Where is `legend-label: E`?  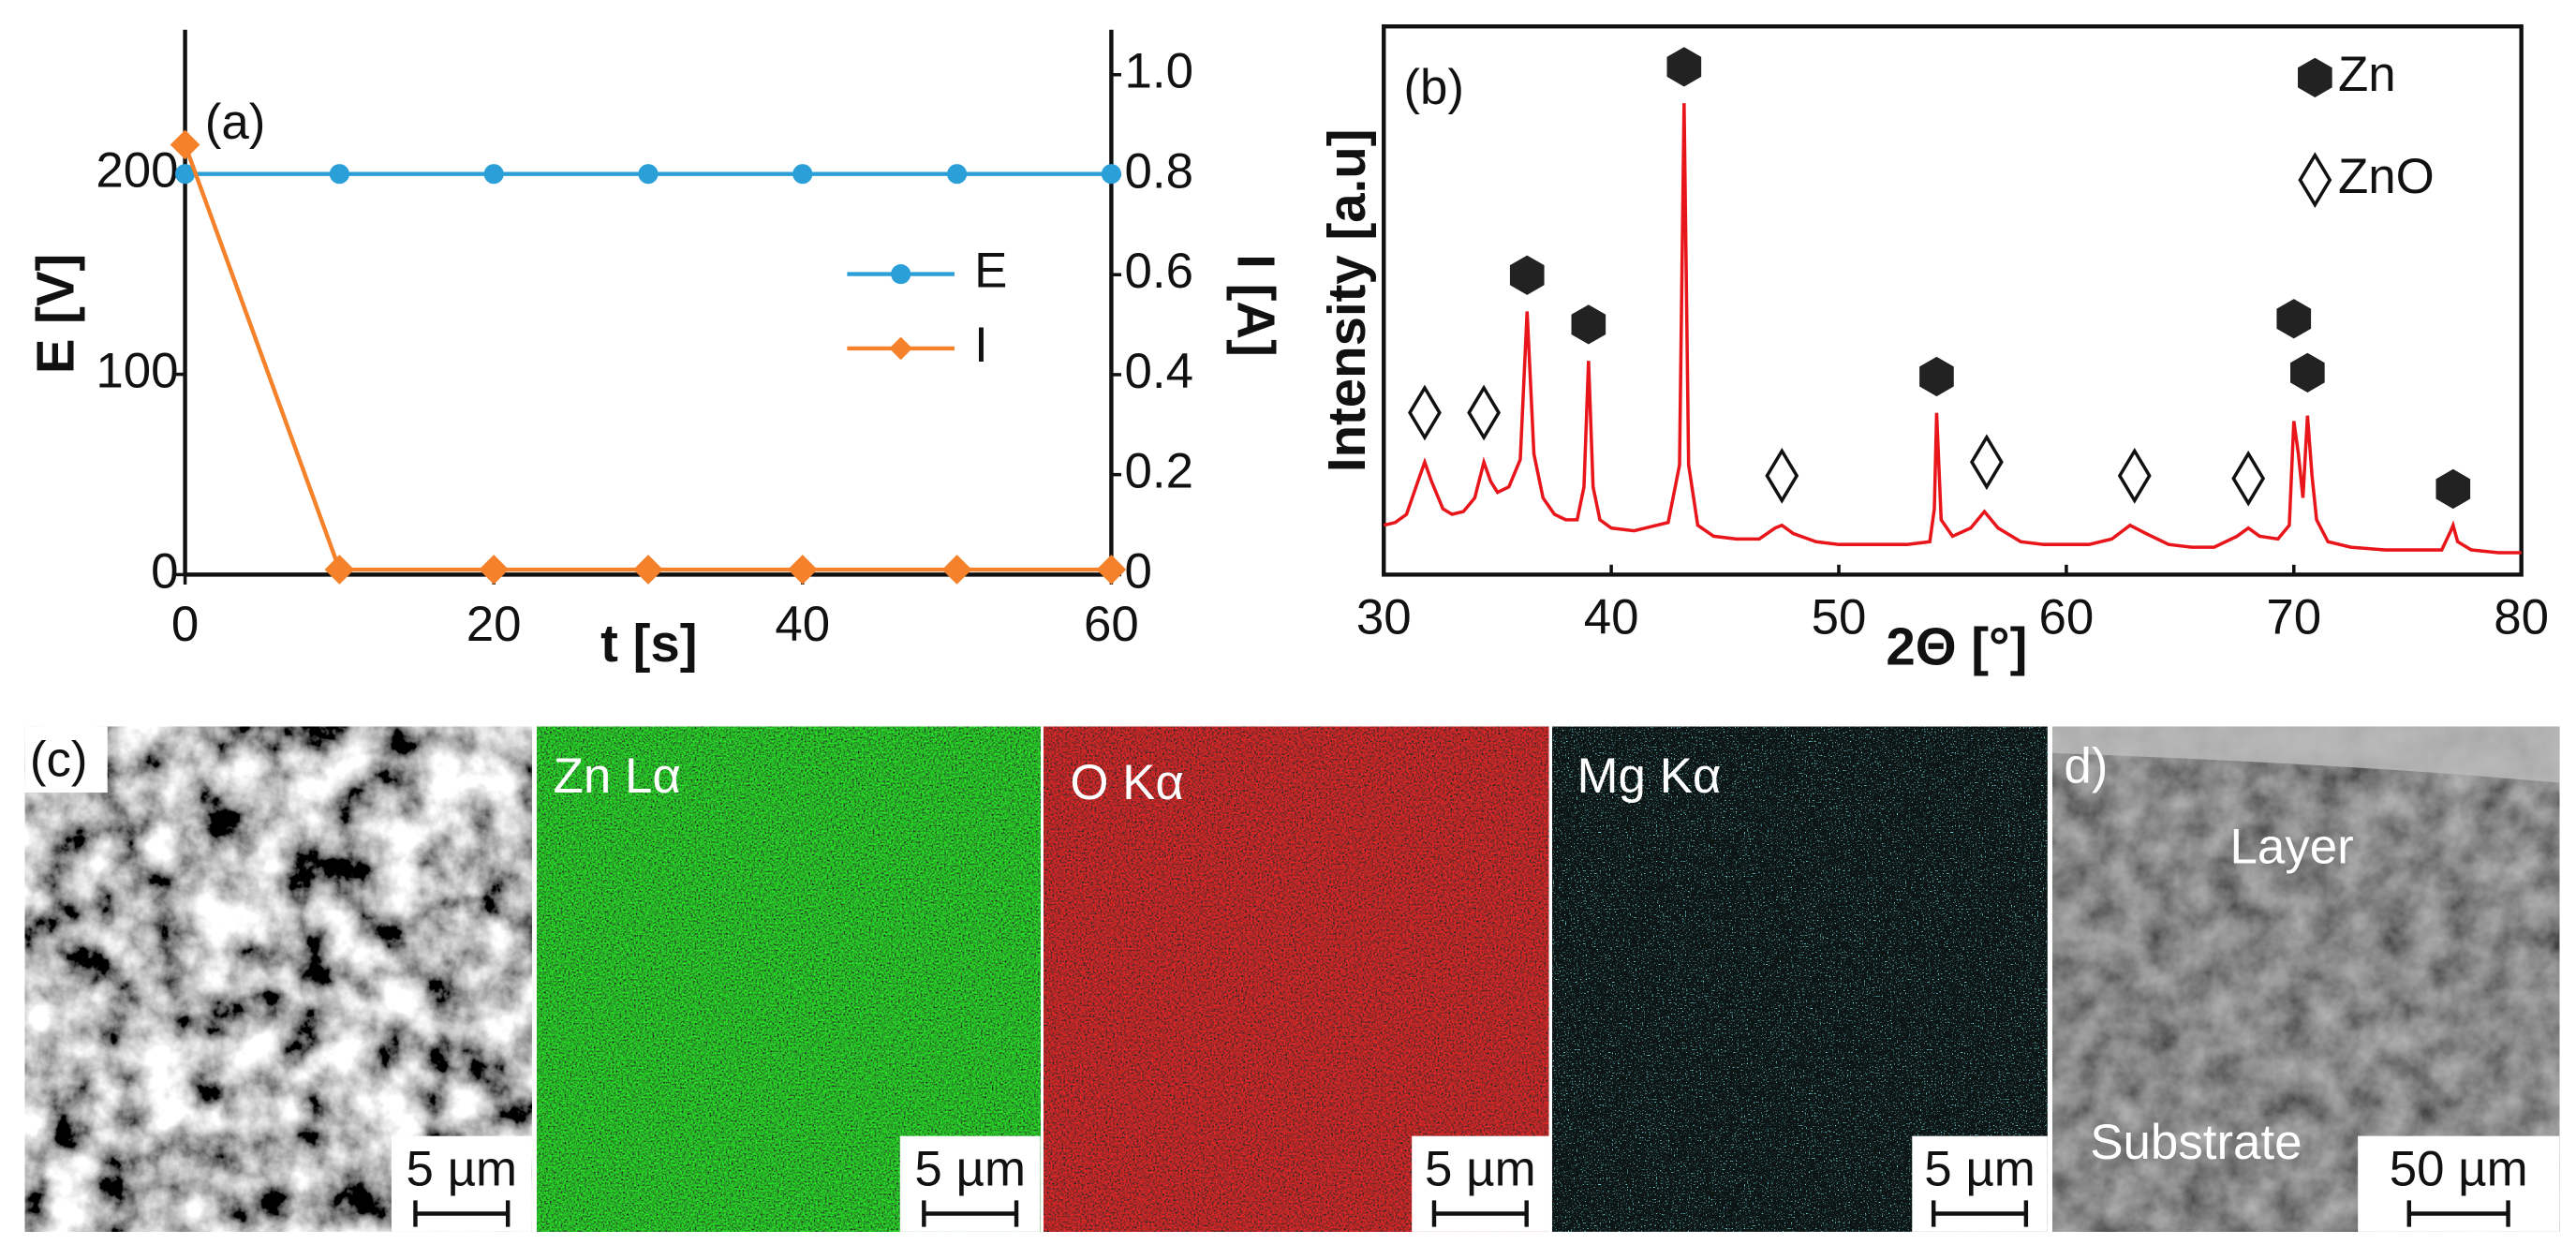
legend-label: E is located at coordinates (990, 272).